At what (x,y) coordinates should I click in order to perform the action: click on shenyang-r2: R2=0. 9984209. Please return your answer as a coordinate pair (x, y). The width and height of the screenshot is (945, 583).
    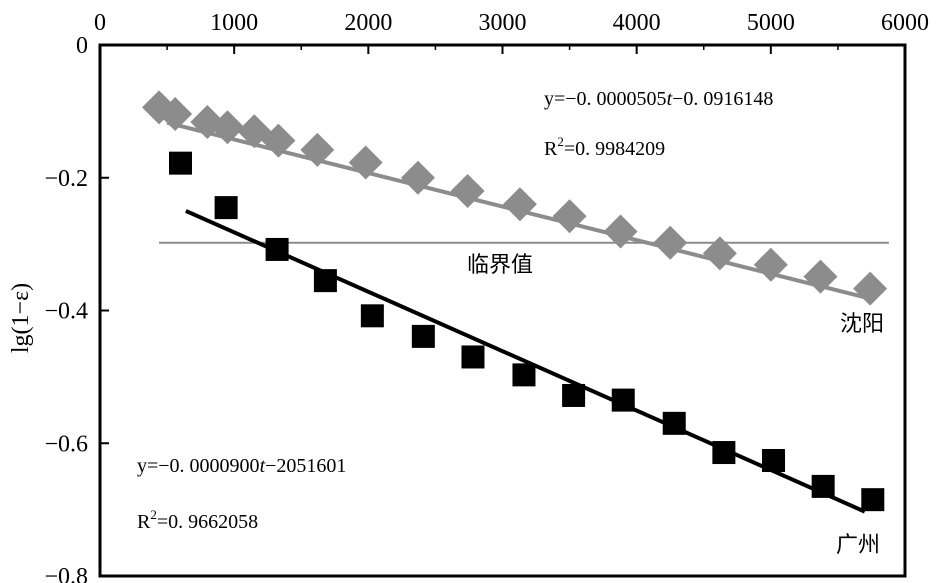
    Looking at the image, I should click on (604, 147).